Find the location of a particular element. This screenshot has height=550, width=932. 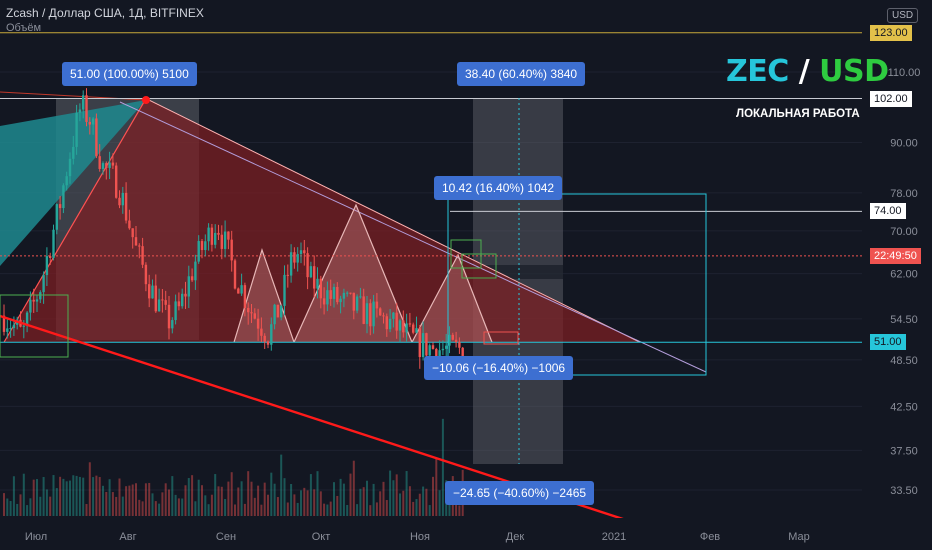

volume-bars is located at coordinates (233, 467).